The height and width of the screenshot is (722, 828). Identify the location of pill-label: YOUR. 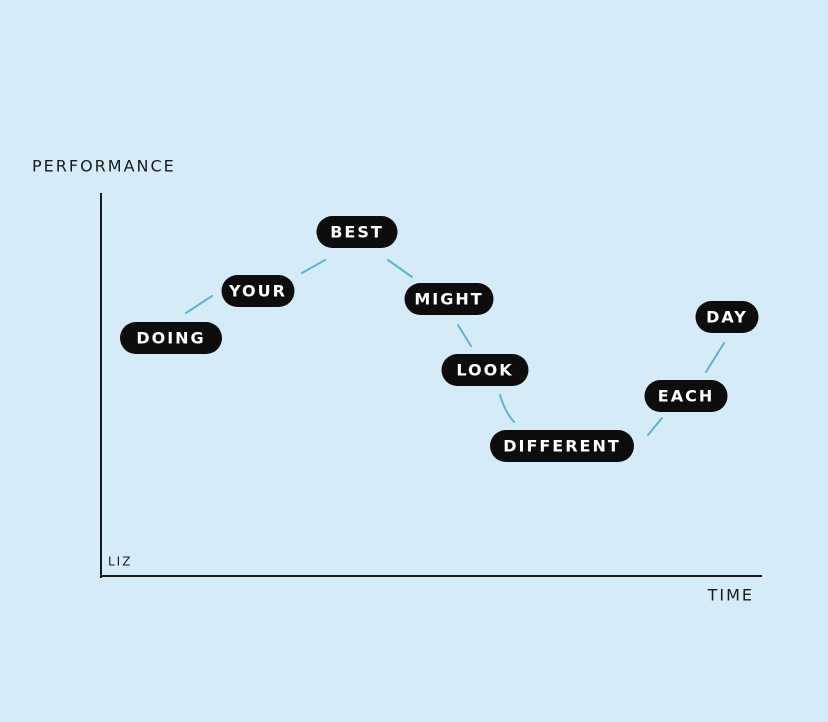
(257, 291).